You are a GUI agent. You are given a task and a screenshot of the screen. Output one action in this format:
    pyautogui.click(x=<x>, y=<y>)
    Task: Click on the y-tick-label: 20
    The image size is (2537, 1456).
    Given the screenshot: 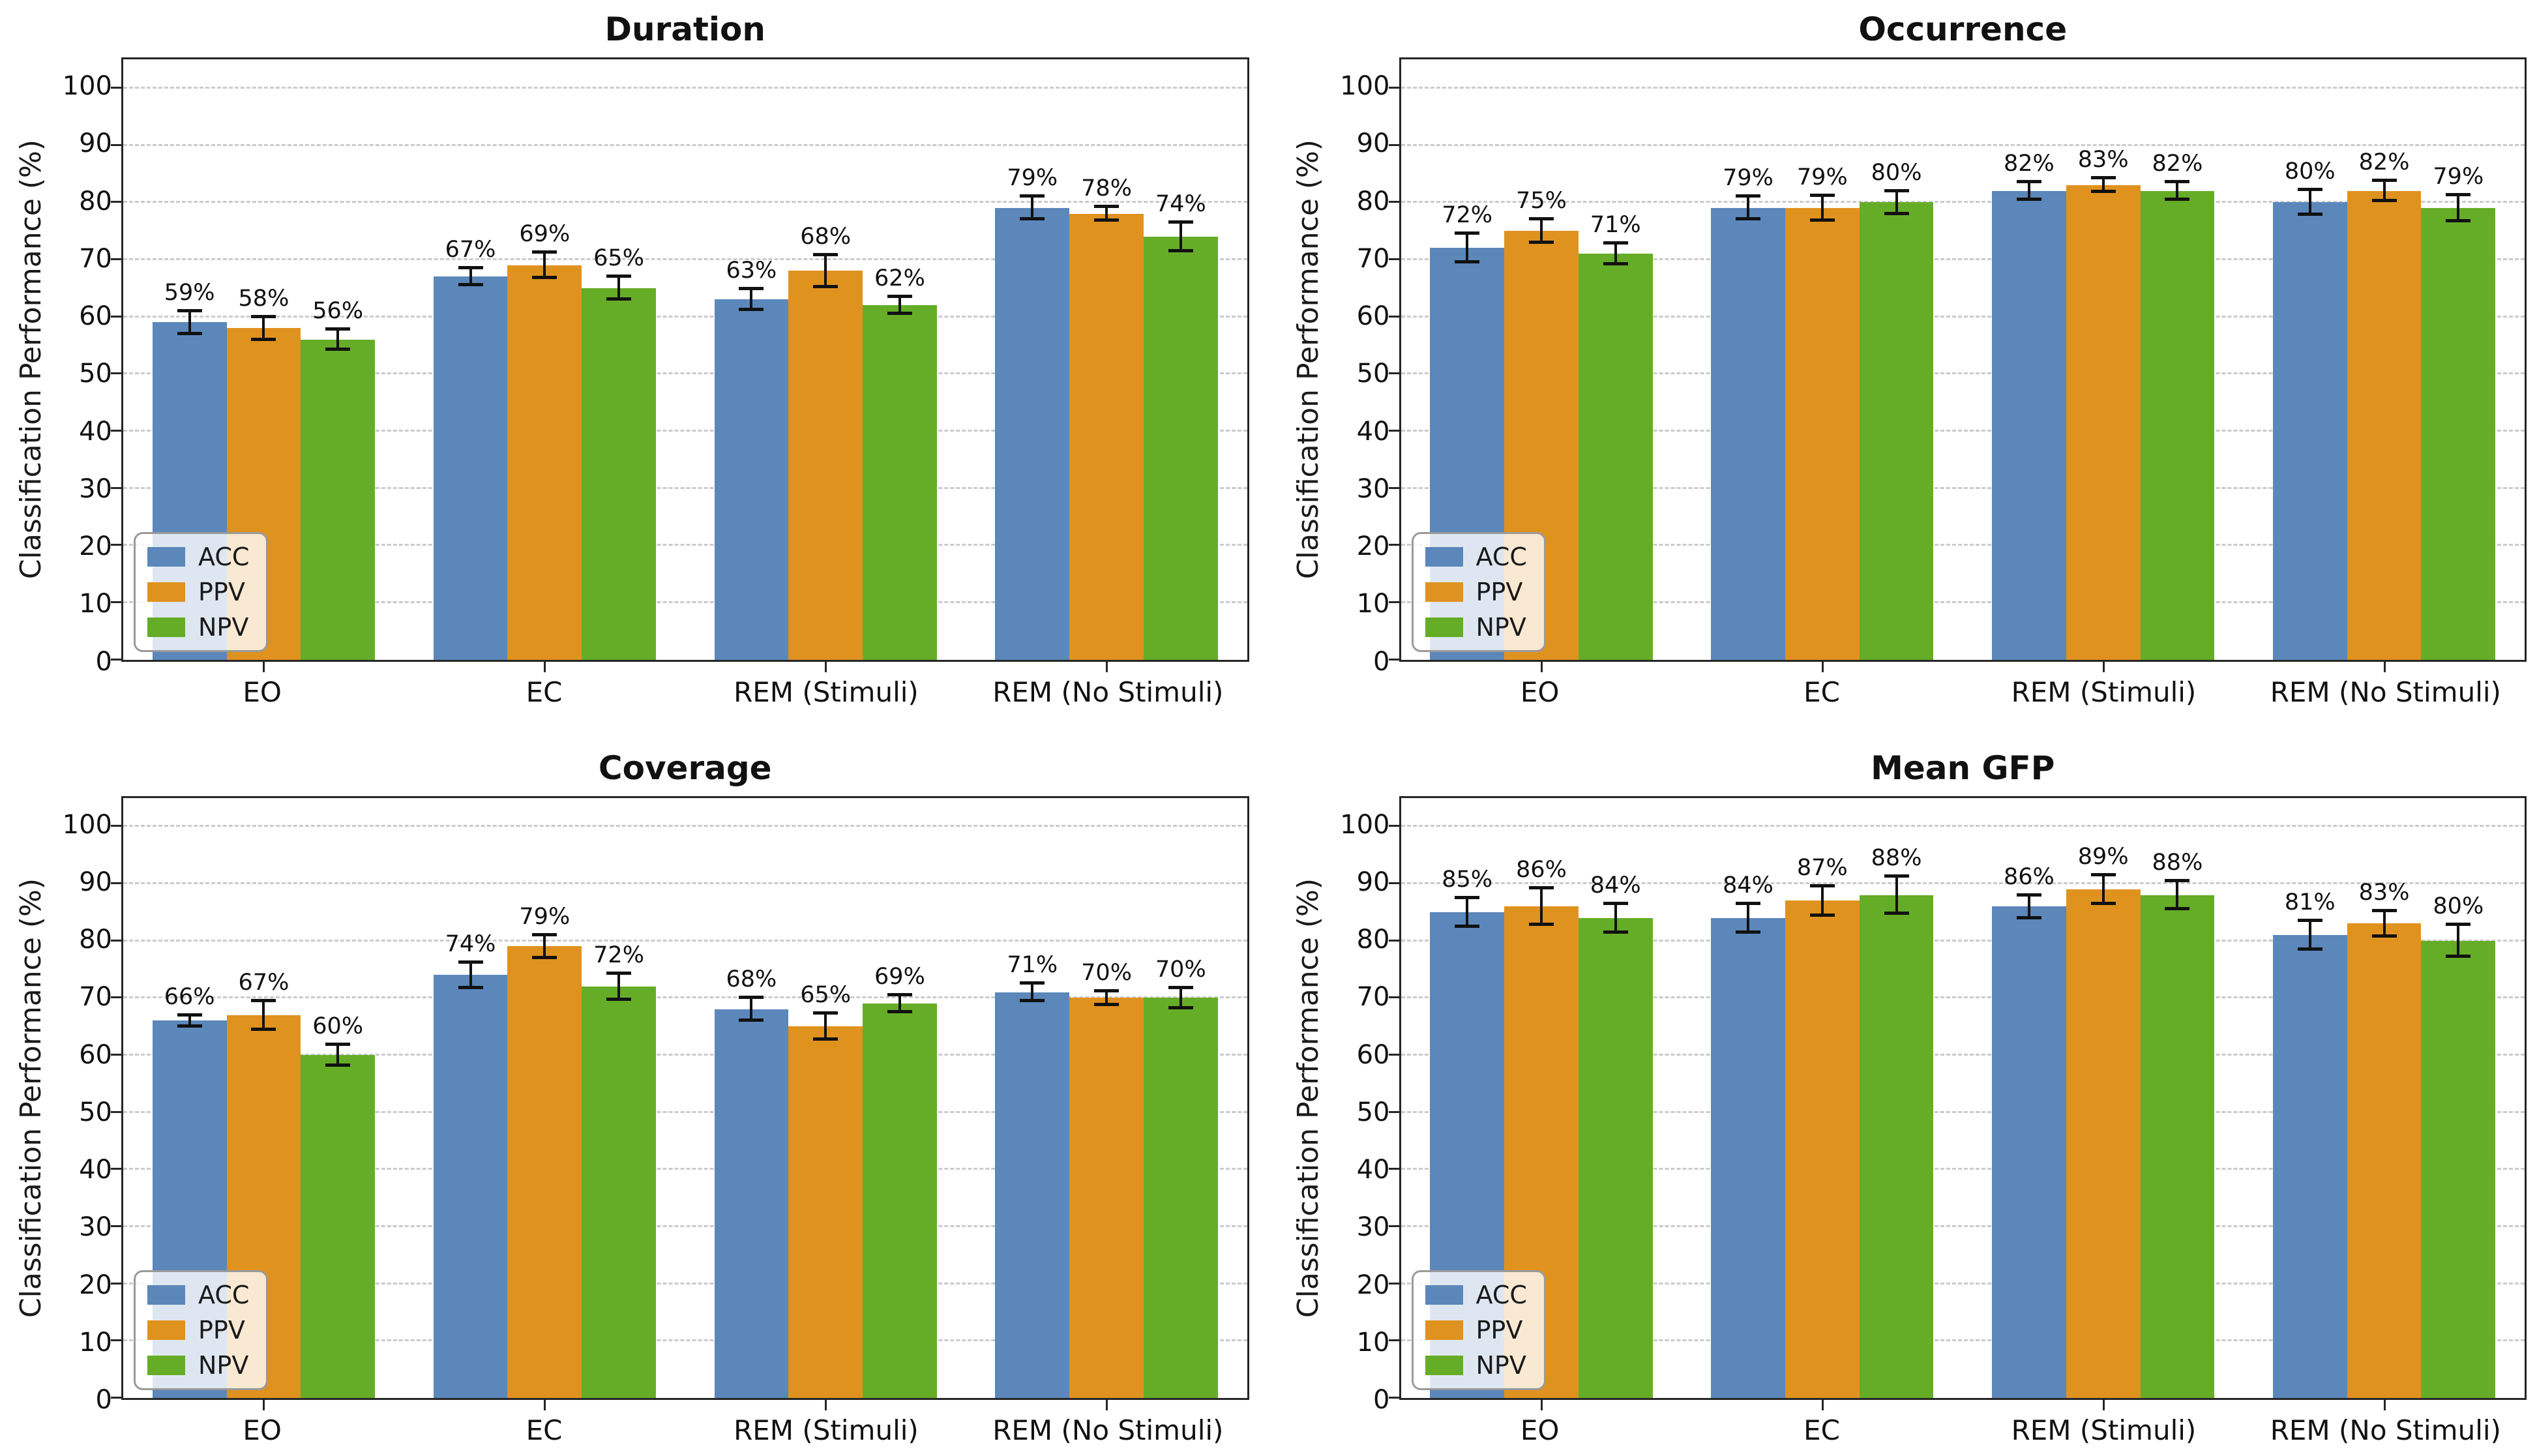 What is the action you would take?
    pyautogui.click(x=96, y=546)
    